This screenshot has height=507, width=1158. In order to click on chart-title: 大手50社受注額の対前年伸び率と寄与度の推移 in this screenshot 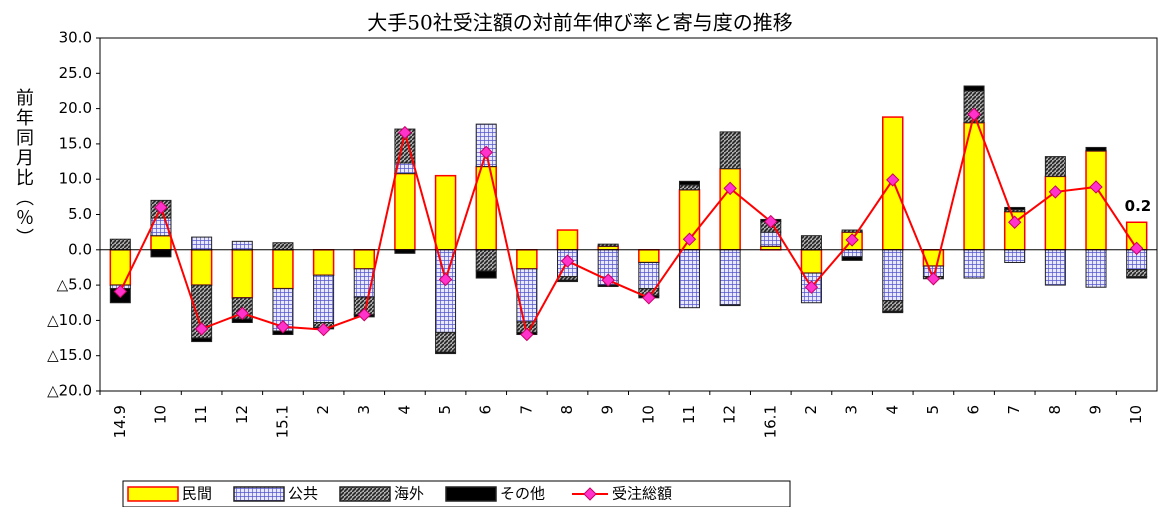, I will do `click(579, 23)`.